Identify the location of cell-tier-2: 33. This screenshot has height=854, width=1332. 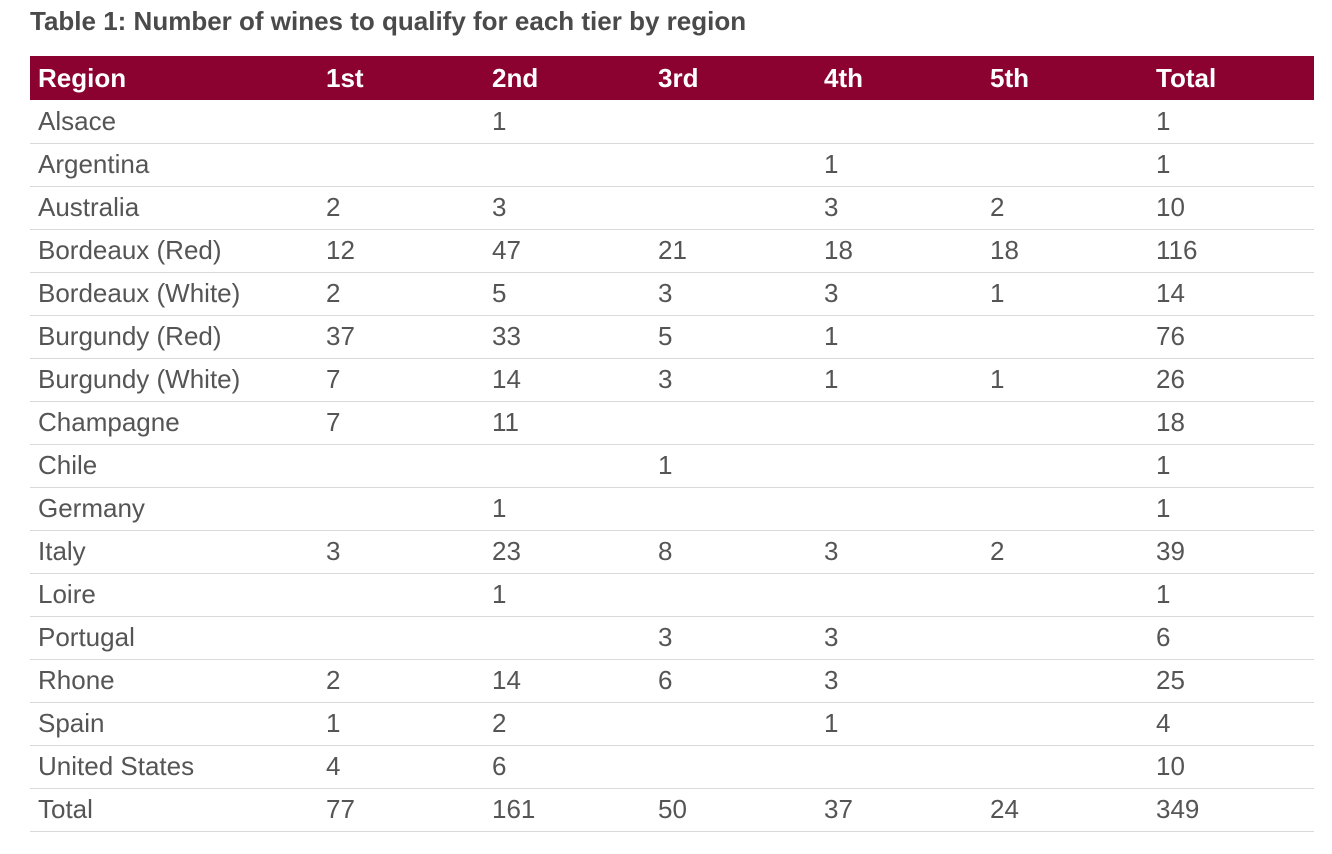
(506, 336).